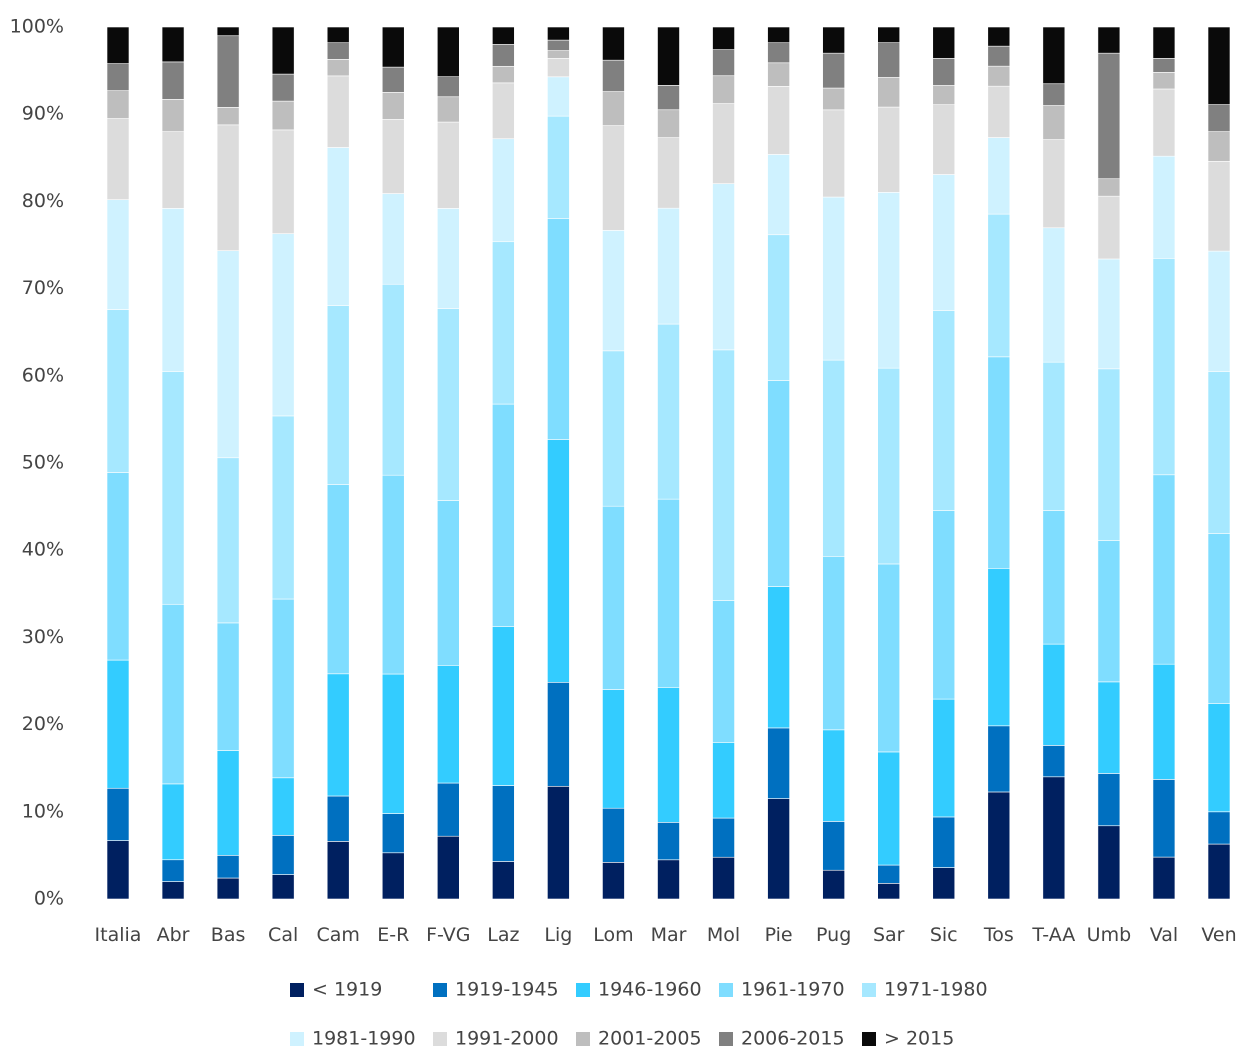  What do you see at coordinates (908, 1038) in the screenshot?
I see `legend-item: > 2015` at bounding box center [908, 1038].